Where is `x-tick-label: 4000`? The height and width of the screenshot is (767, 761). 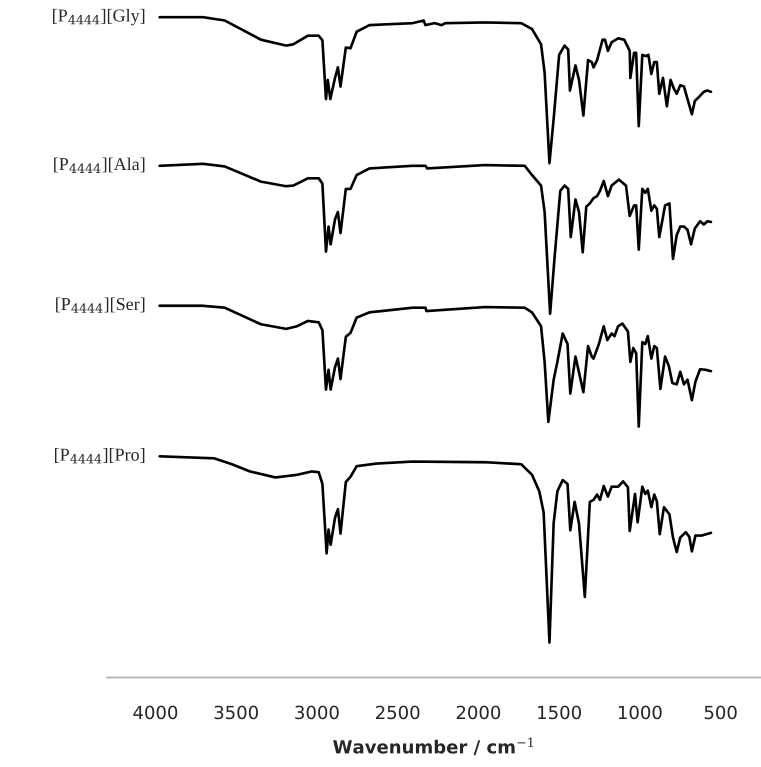
x-tick-label: 4000 is located at coordinates (155, 713).